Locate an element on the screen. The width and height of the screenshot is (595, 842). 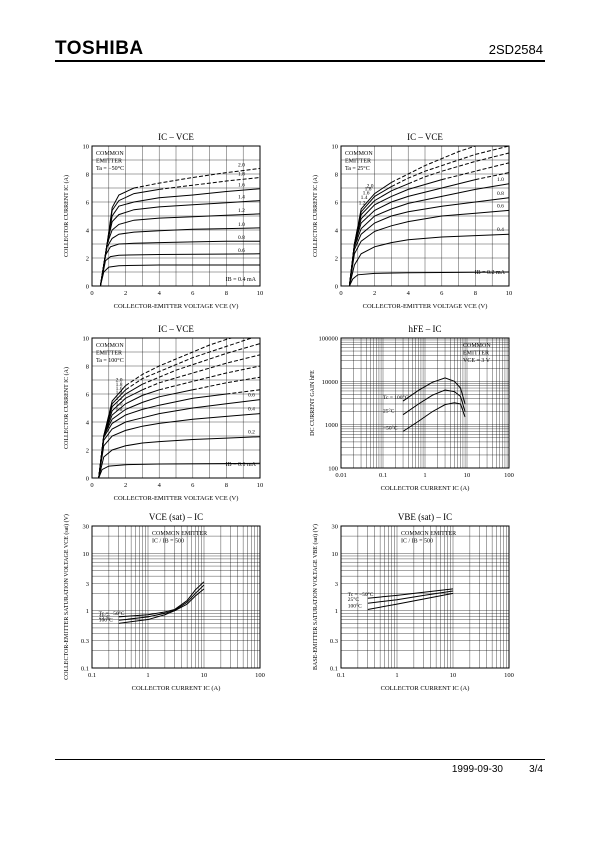
chart-annotation: COMMON EMITTER is located at coordinates (428, 534).